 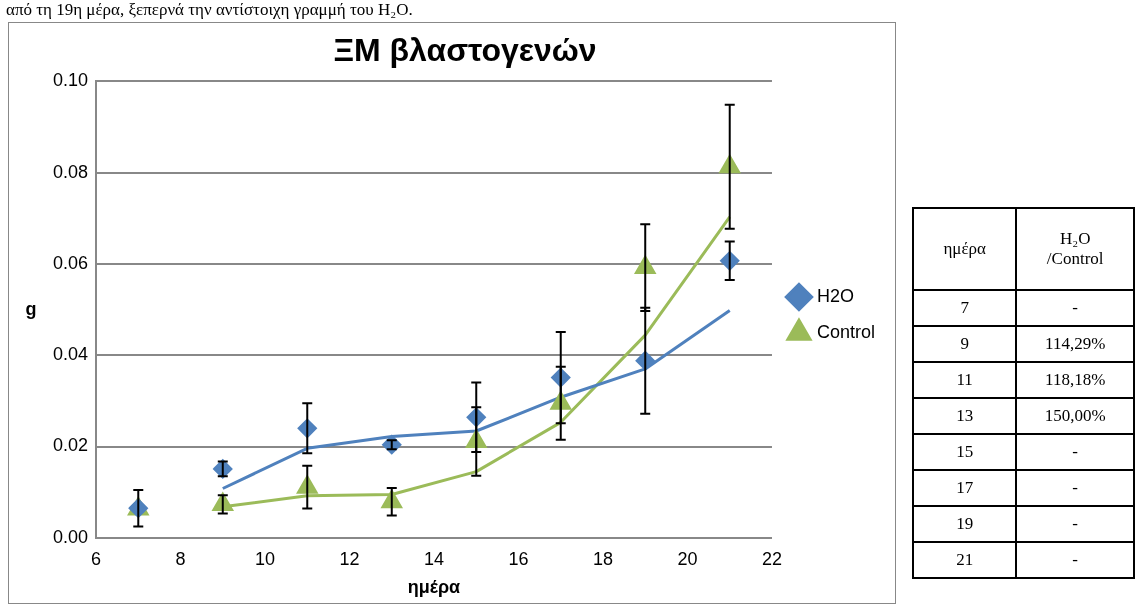 What do you see at coordinates (434, 558) in the screenshot?
I see `x-tick-label: 14` at bounding box center [434, 558].